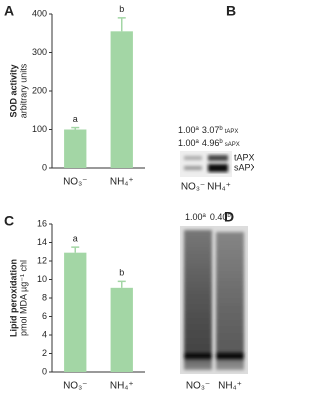 Image resolution: width=320 pixels, height=400 pixels. What do you see at coordinates (42, 279) in the screenshot?
I see `y-tick-label: 10` at bounding box center [42, 279].